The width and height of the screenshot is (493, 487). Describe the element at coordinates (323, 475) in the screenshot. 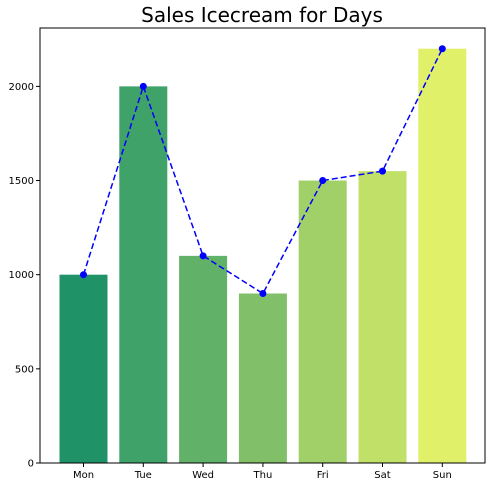

I see `x-tick-label: Fri` at that location.